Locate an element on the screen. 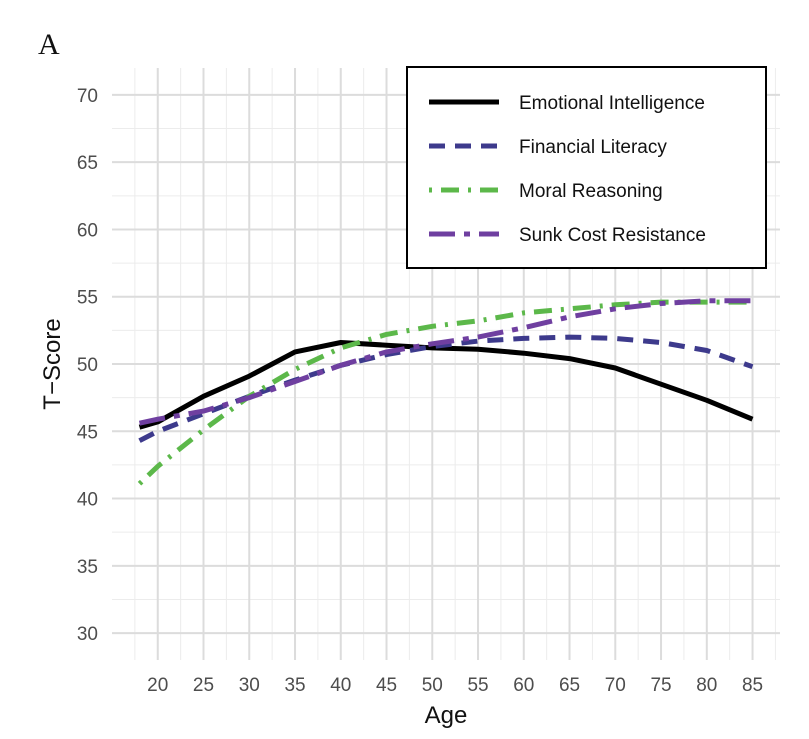 This screenshot has height=739, width=809. y-tick-label: 30 is located at coordinates (87, 634).